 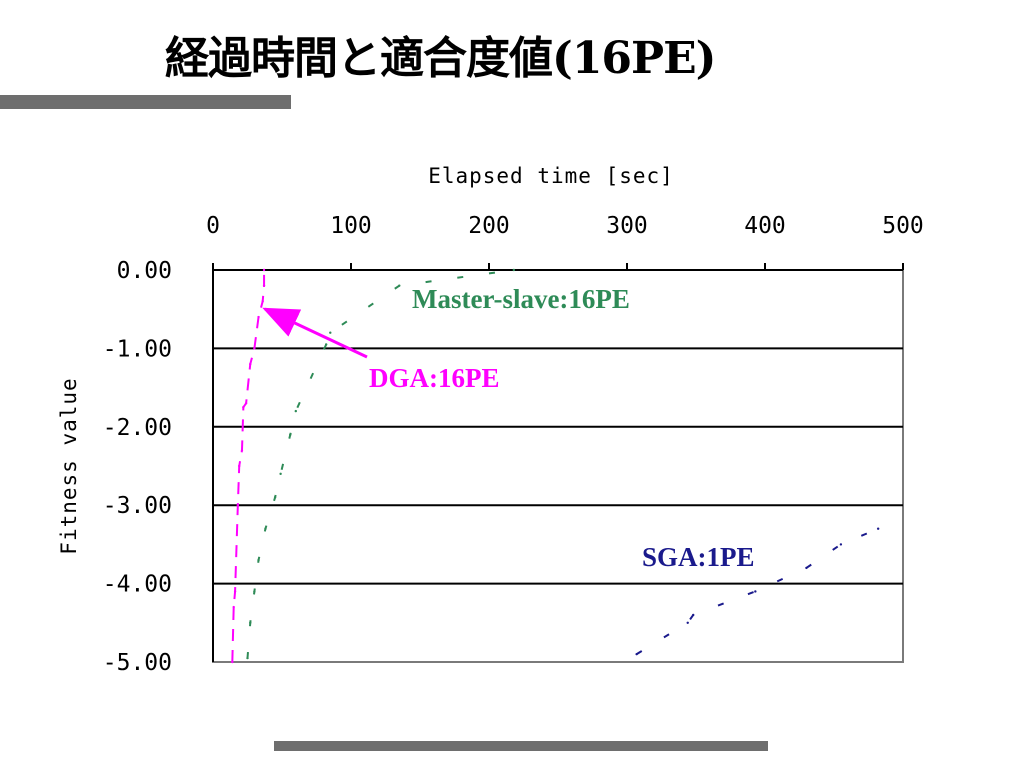 I want to click on x-axis-title: Elapsed time [sec], so click(x=551, y=176).